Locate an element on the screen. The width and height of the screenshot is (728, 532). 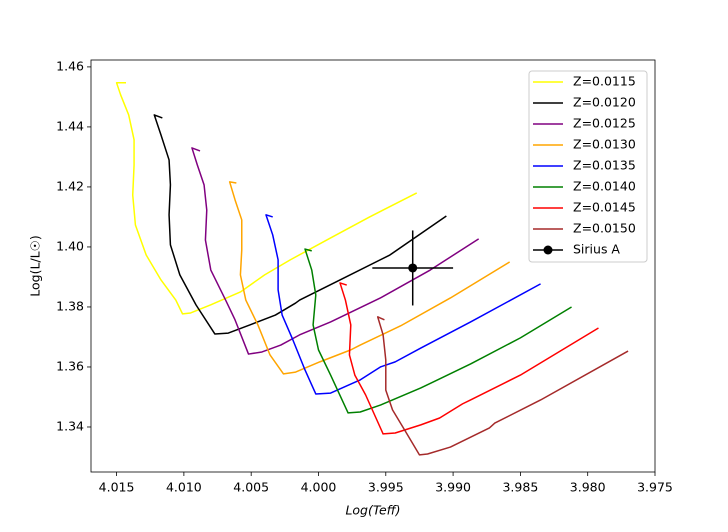
legend-label: Z=0.0125 is located at coordinates (604, 123).